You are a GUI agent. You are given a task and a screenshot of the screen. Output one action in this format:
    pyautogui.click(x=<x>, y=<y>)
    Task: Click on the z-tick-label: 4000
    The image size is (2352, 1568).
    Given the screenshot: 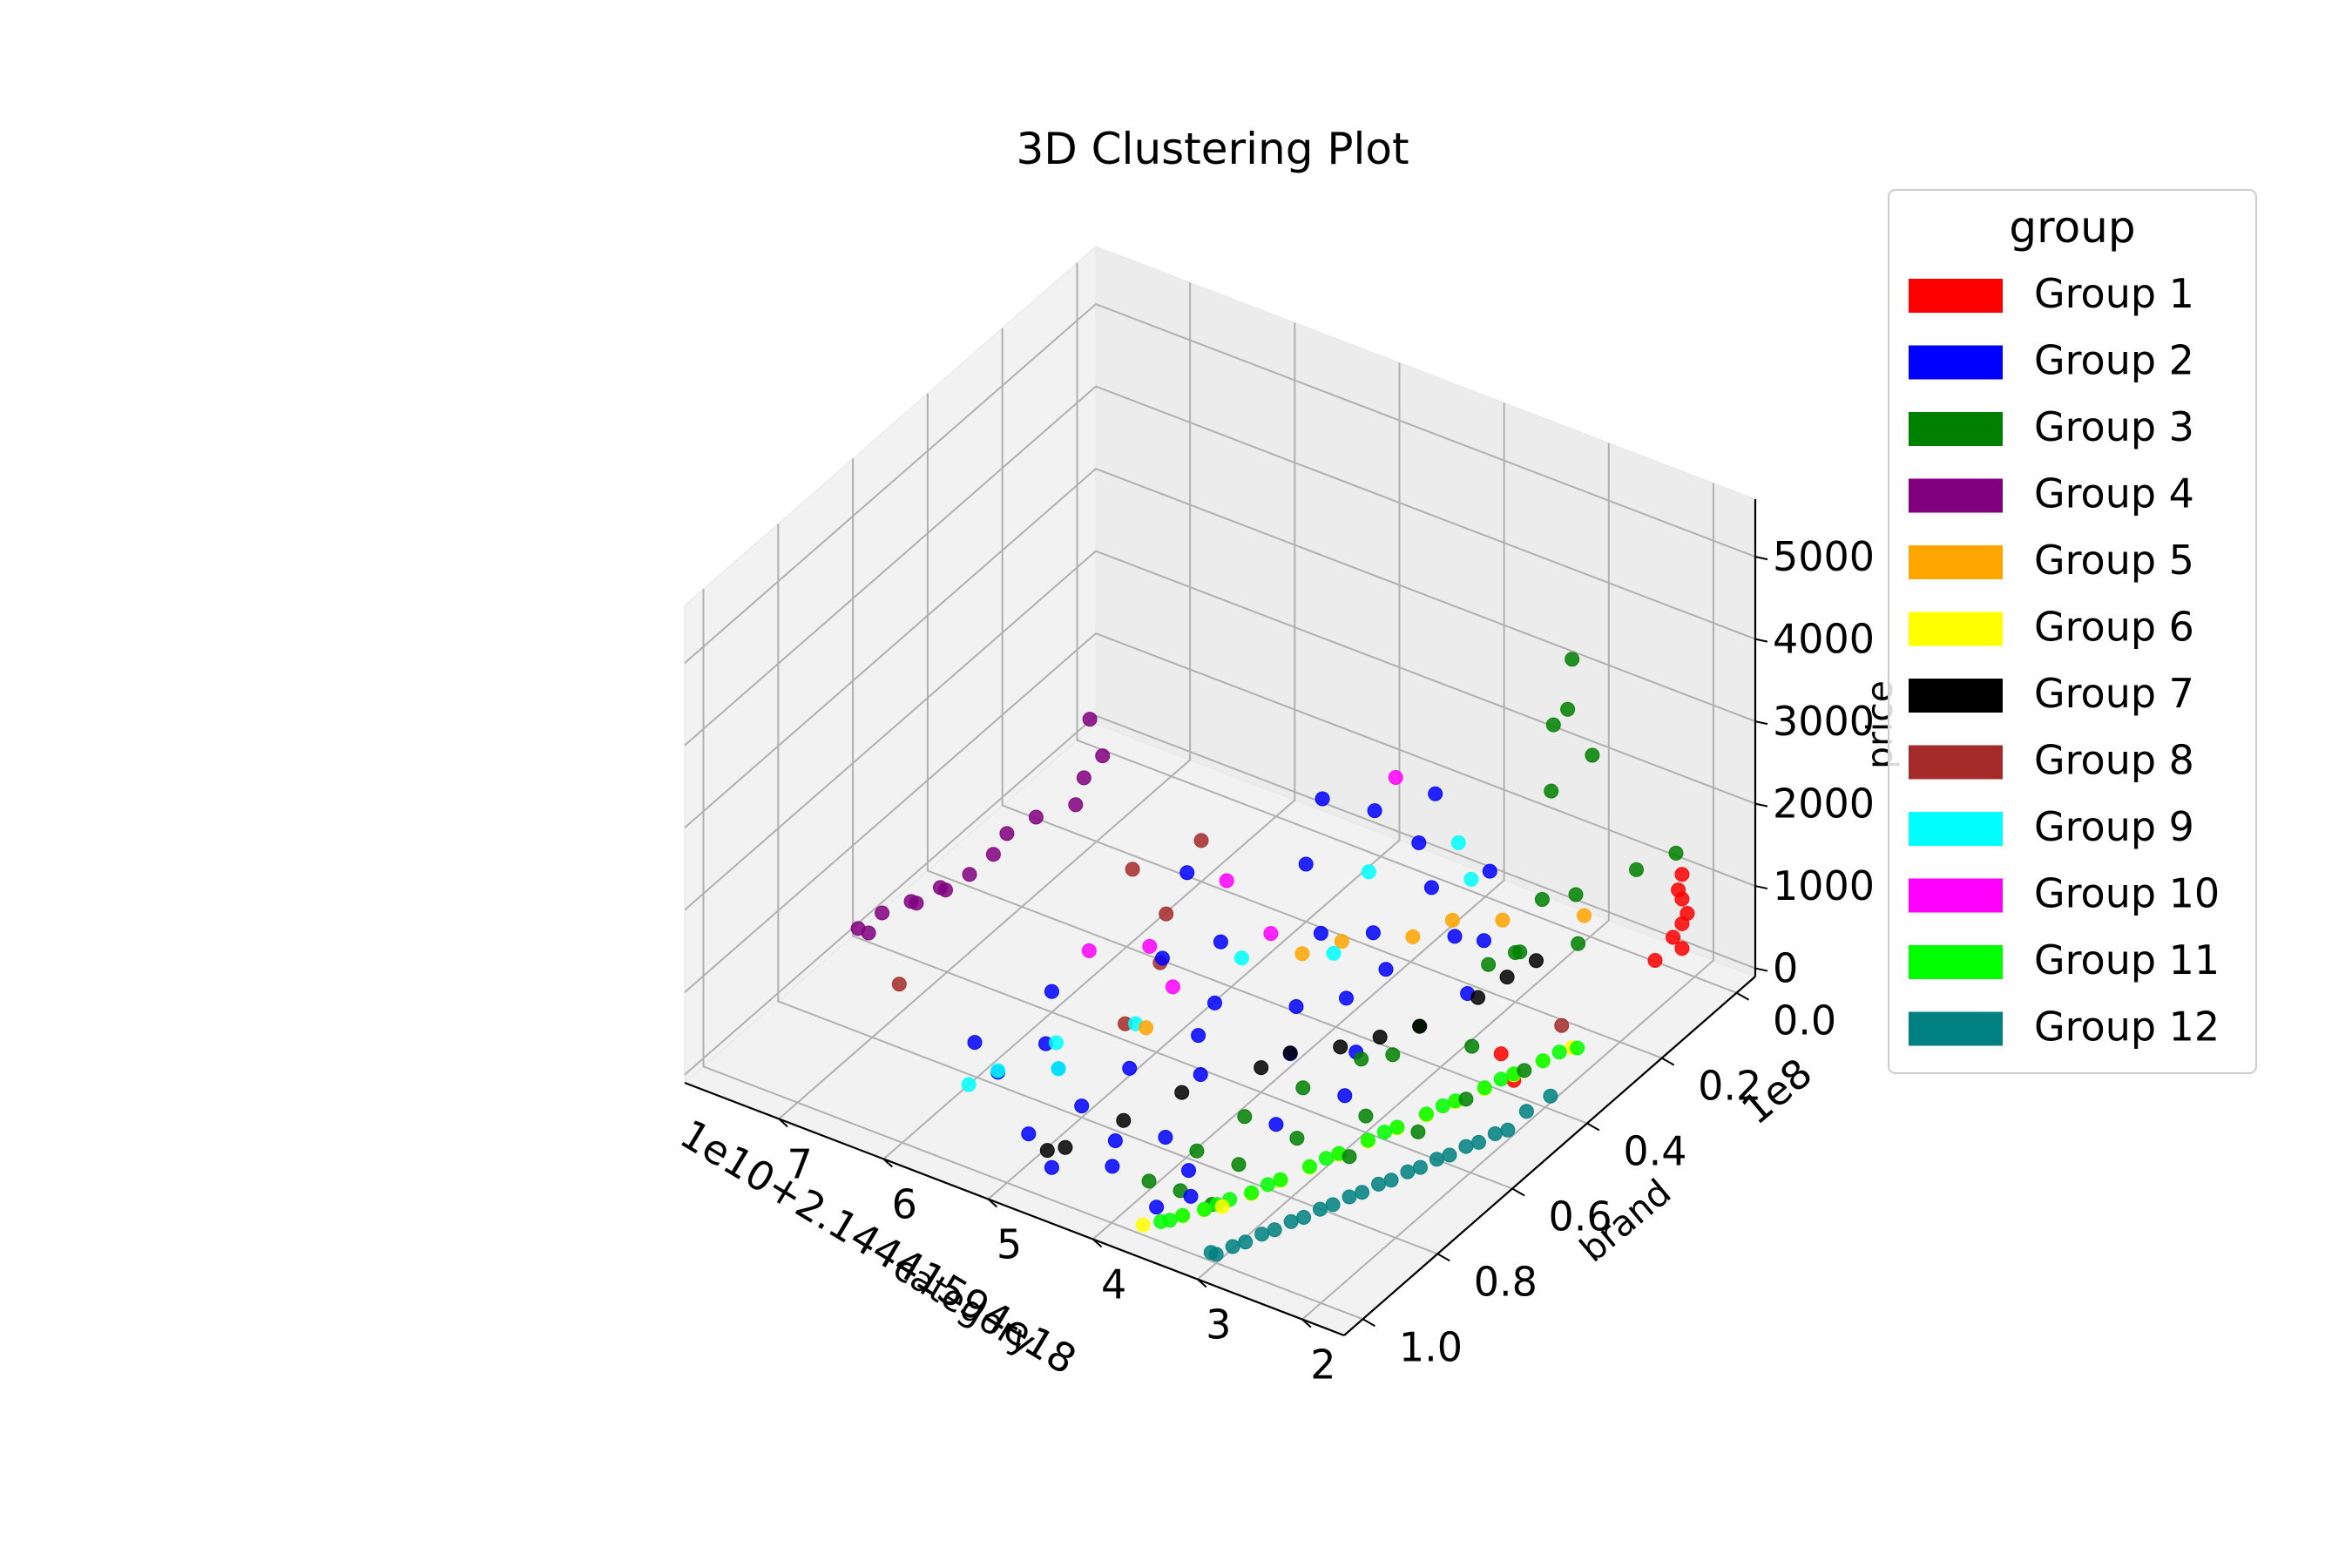 What is the action you would take?
    pyautogui.click(x=1824, y=639)
    